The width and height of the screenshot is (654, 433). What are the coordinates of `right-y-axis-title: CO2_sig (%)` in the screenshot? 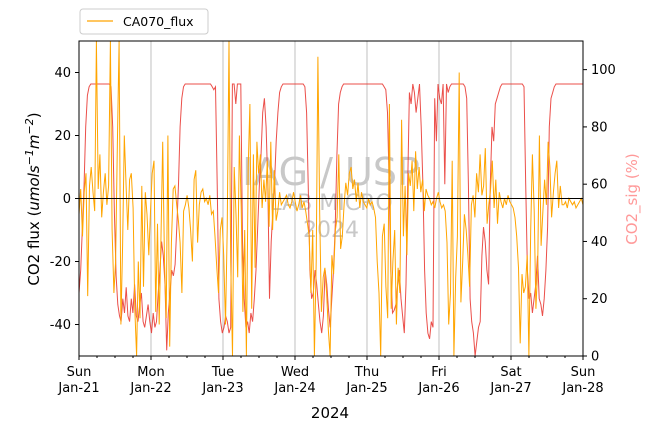 It's located at (632, 199).